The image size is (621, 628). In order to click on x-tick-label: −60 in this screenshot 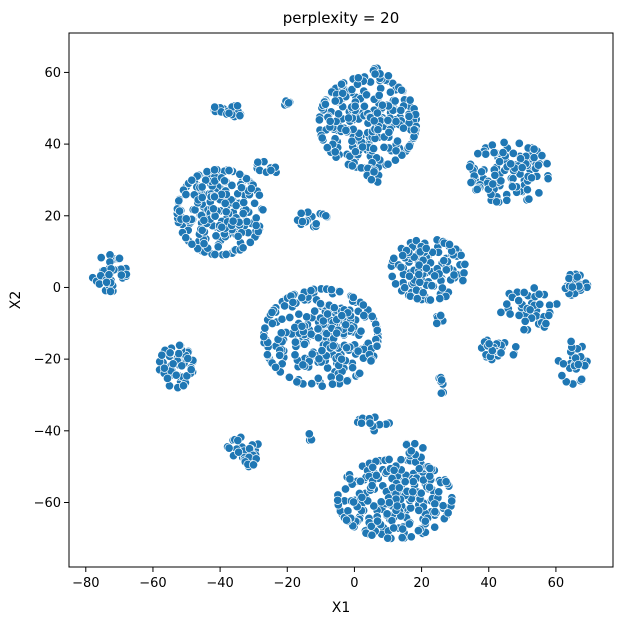, I will do `click(152, 583)`.